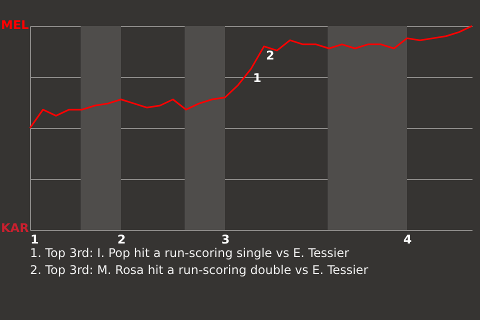 The height and width of the screenshot is (320, 480). Describe the element at coordinates (225, 239) in the screenshot. I see `x-tick-label: 3` at that location.